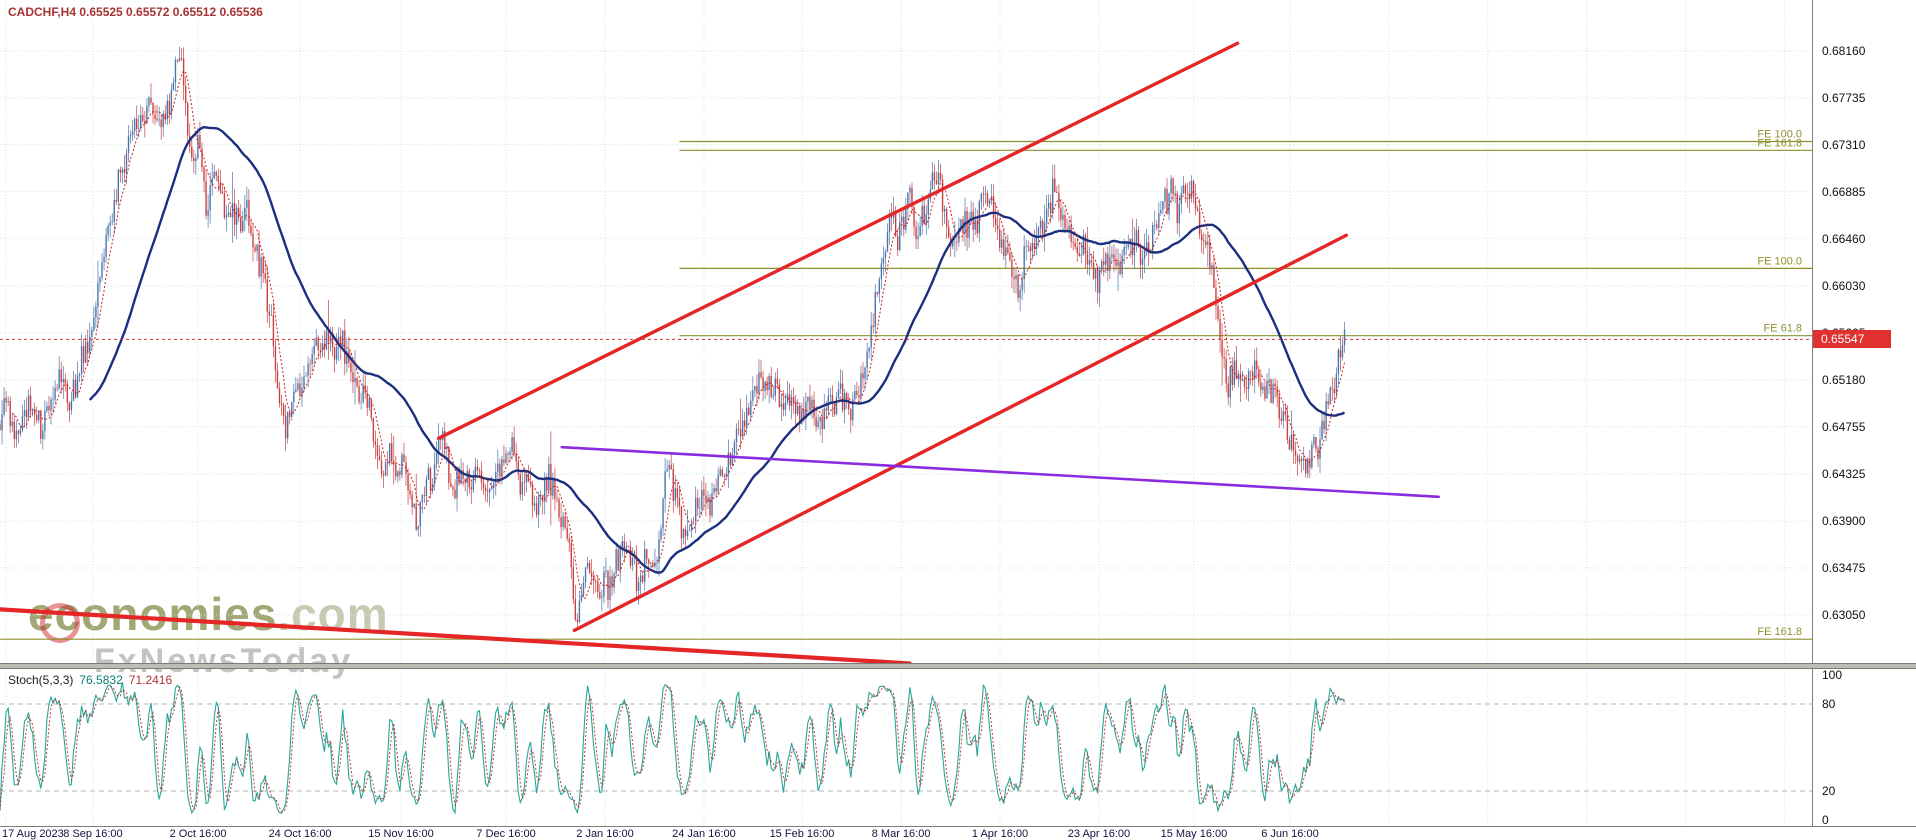  What do you see at coordinates (506, 834) in the screenshot?
I see `time-axis-label: 7 Dec 16:00` at bounding box center [506, 834].